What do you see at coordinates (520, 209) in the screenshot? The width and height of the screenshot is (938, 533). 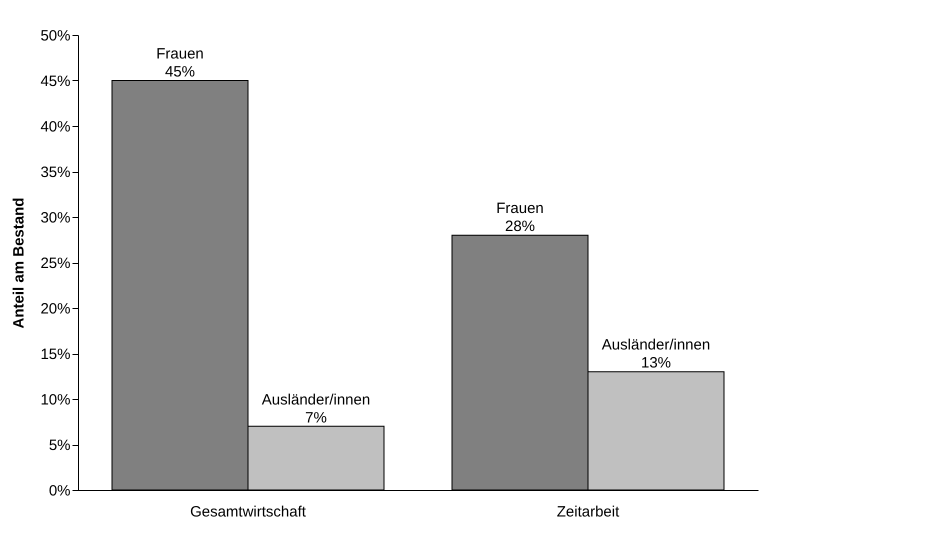 I see `text: Frauen` at bounding box center [520, 209].